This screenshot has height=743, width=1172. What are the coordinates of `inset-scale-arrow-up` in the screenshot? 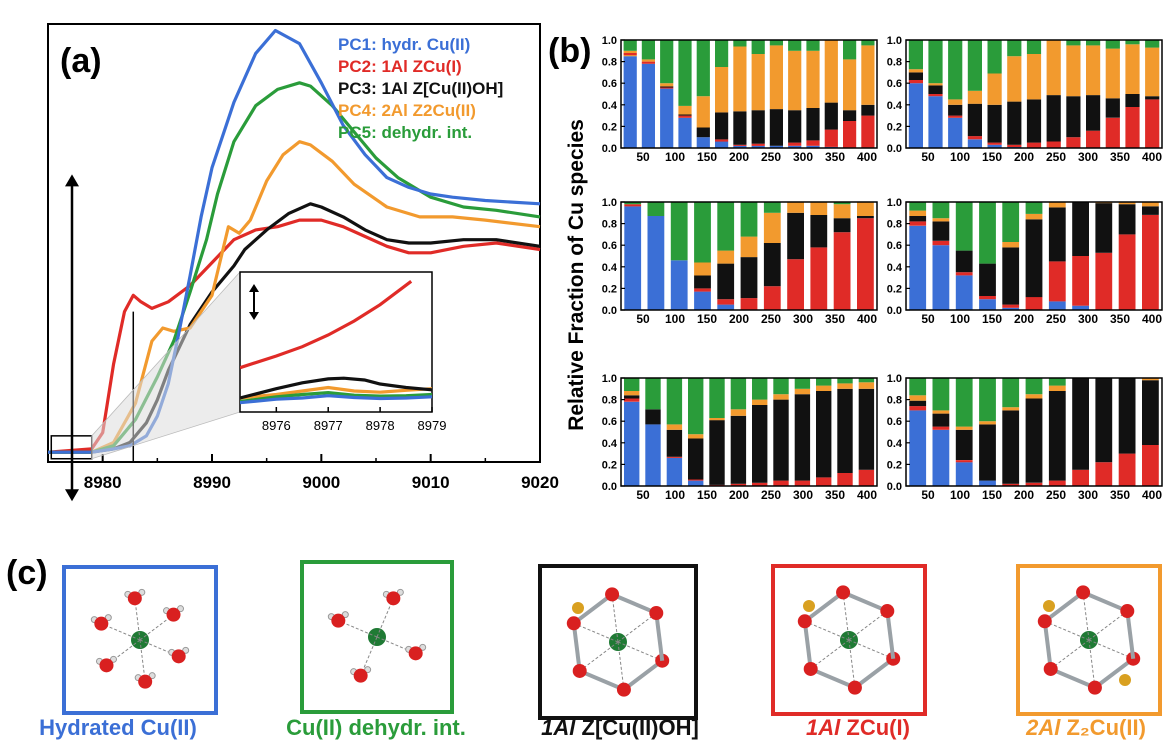 It's located at (254, 288).